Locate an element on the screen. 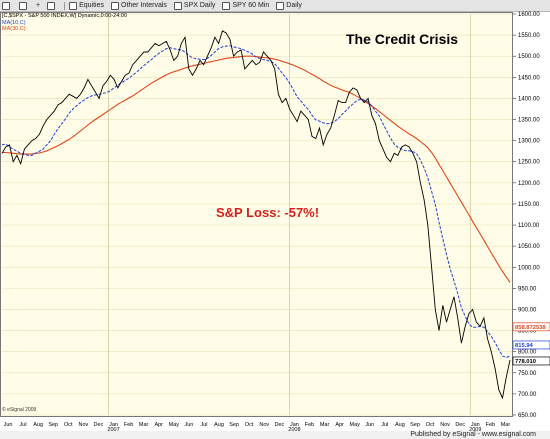  toolbar-label: SPX Daily is located at coordinates (199, 5).